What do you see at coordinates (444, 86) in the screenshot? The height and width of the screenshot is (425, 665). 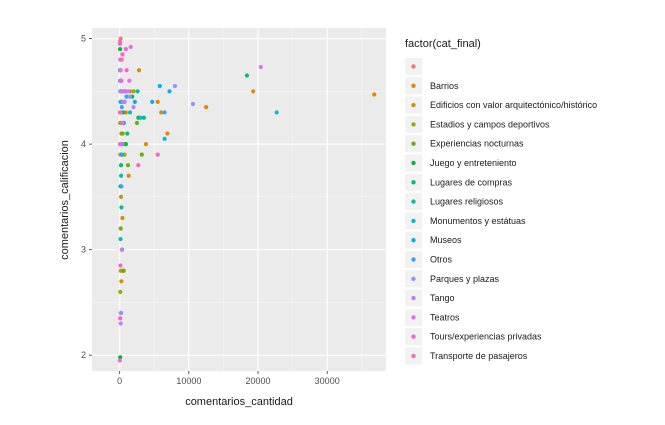 I see `legend-label: Barrios` at bounding box center [444, 86].